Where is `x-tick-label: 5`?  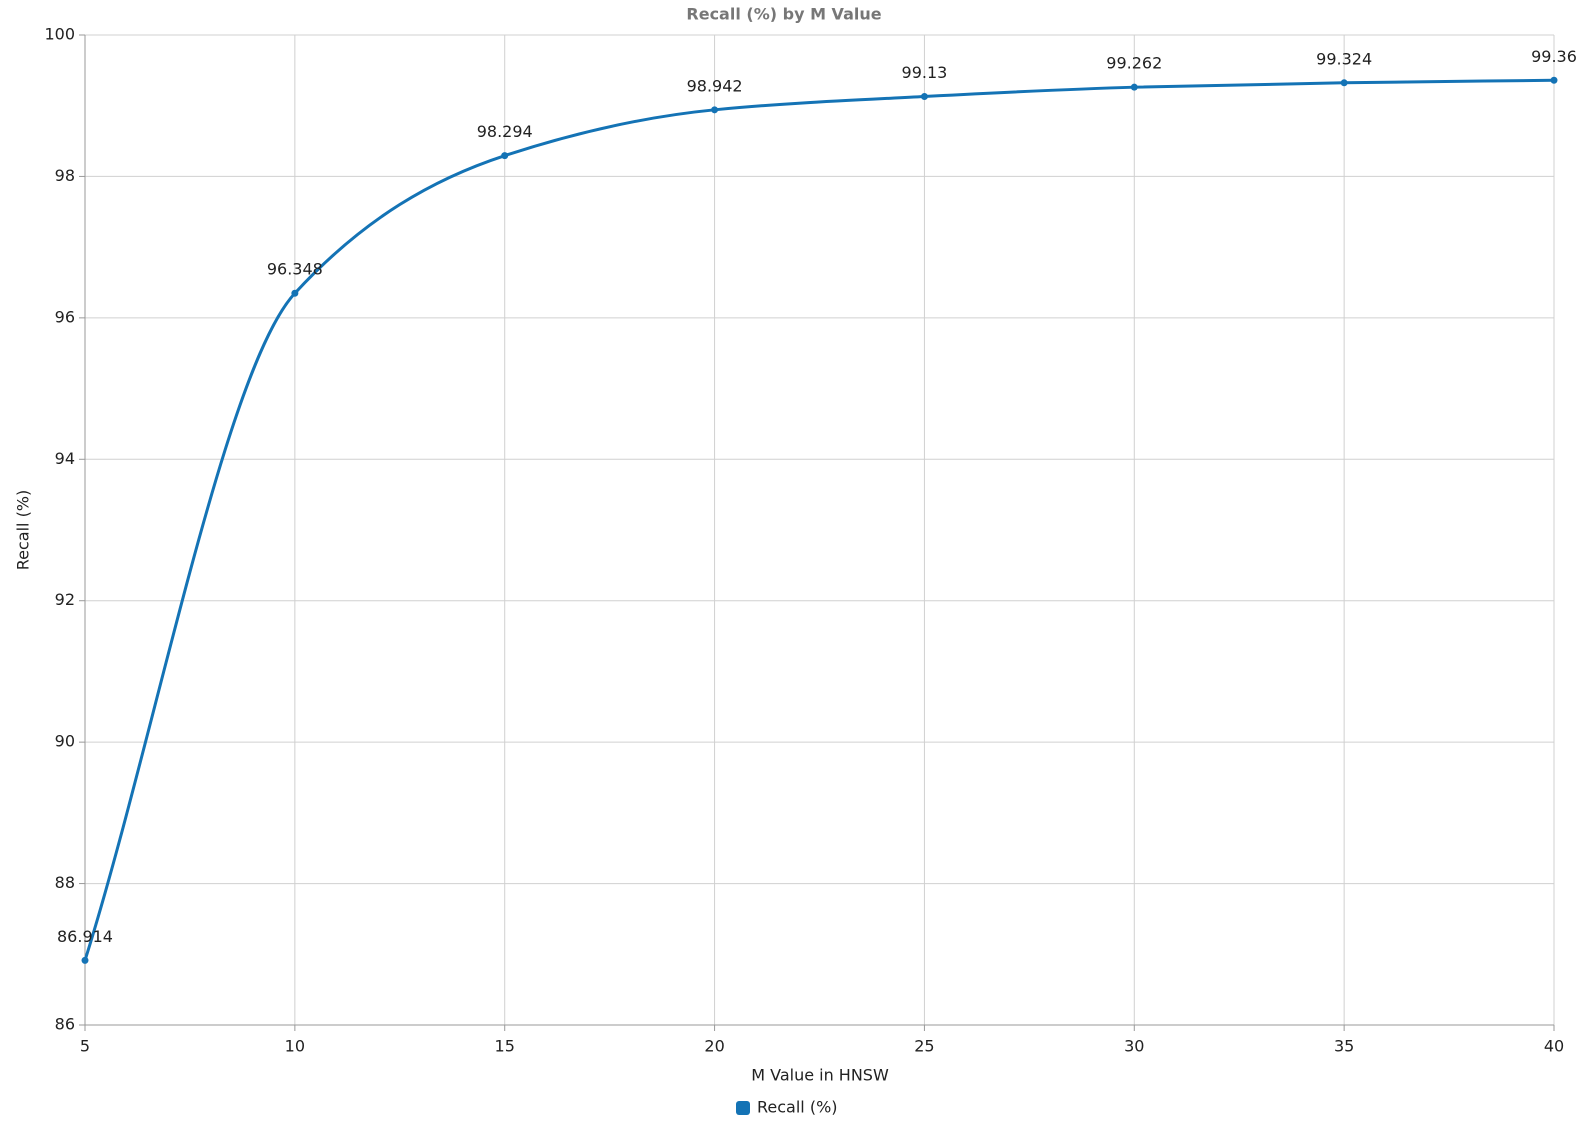 x-tick-label: 5 is located at coordinates (85, 1046).